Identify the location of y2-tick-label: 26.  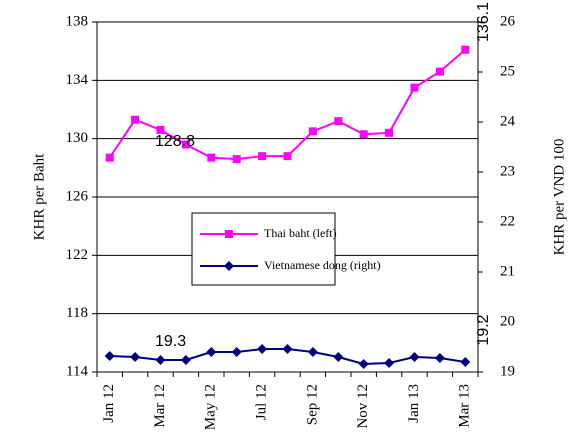
(508, 21).